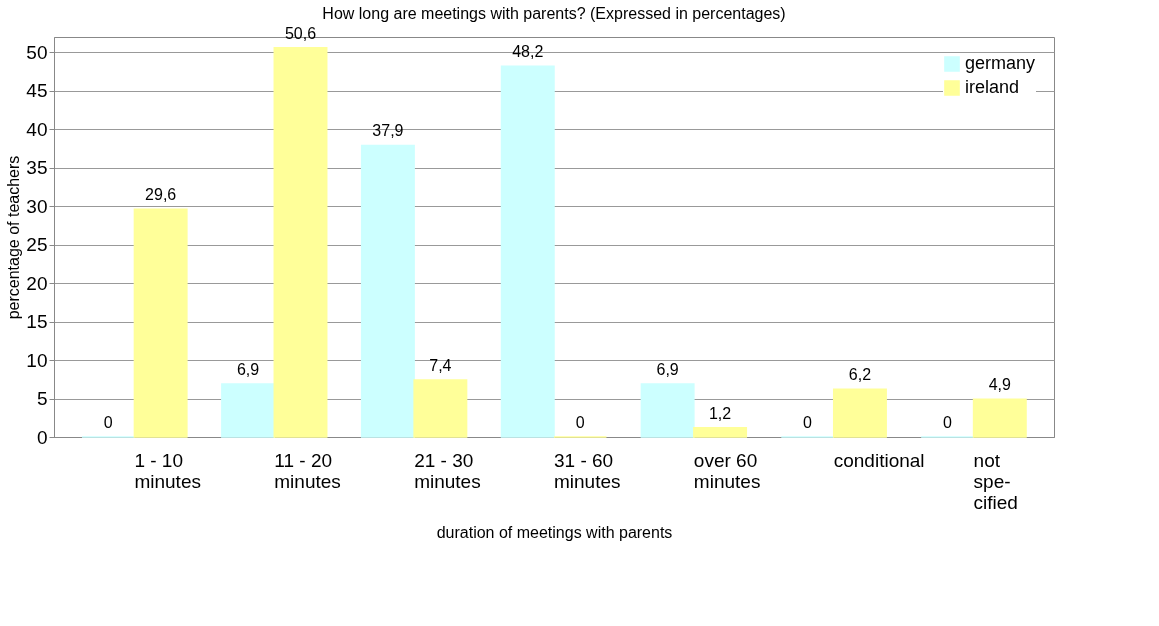 This screenshot has height=626, width=1159. I want to click on x-tick-label: 31 - 60 minutes, so click(587, 470).